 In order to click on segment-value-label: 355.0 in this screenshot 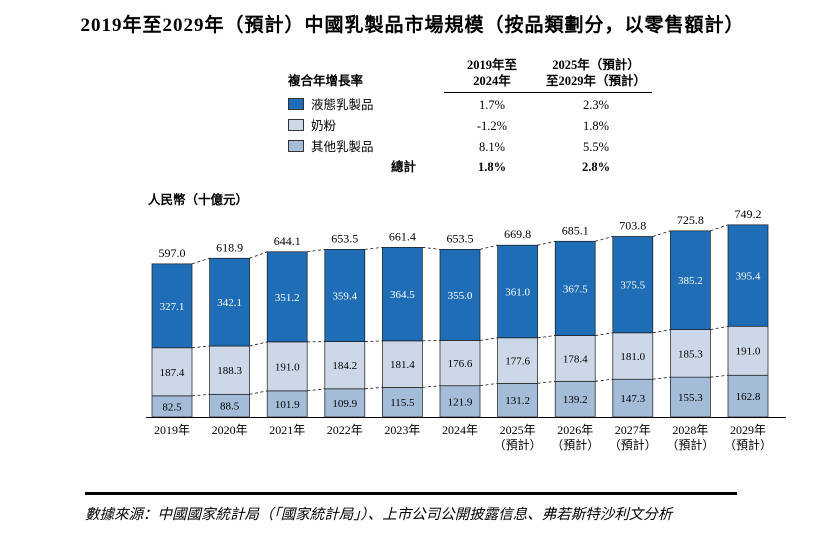, I will do `click(460, 296)`.